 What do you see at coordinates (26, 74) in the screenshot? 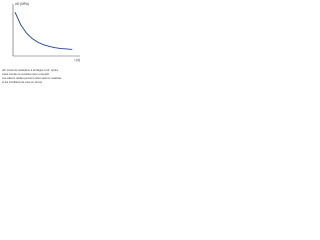
I see `note: Cette courbe ne constitue qu'un exemple` at bounding box center [26, 74].